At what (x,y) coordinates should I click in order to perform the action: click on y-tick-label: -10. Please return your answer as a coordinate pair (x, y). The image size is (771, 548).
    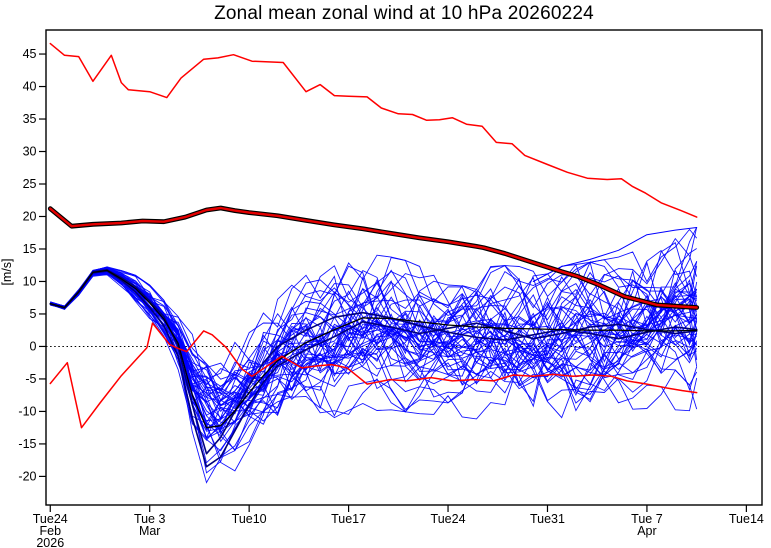
    Looking at the image, I should click on (27, 411).